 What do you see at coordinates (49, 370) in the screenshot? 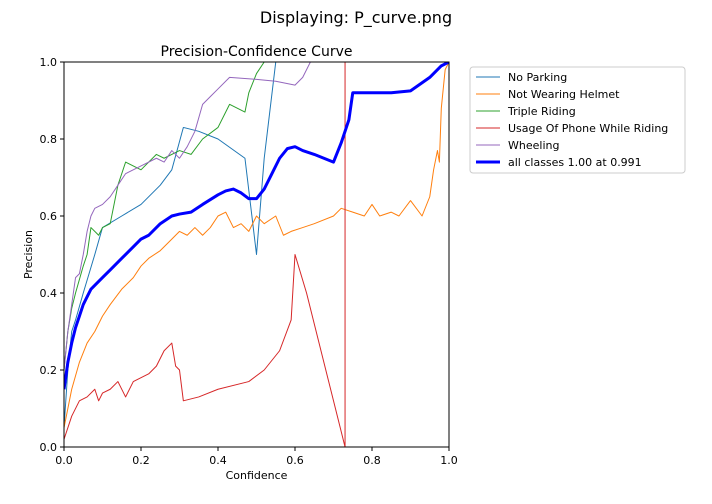
I see `y-tick-label: 0.2` at bounding box center [49, 370].